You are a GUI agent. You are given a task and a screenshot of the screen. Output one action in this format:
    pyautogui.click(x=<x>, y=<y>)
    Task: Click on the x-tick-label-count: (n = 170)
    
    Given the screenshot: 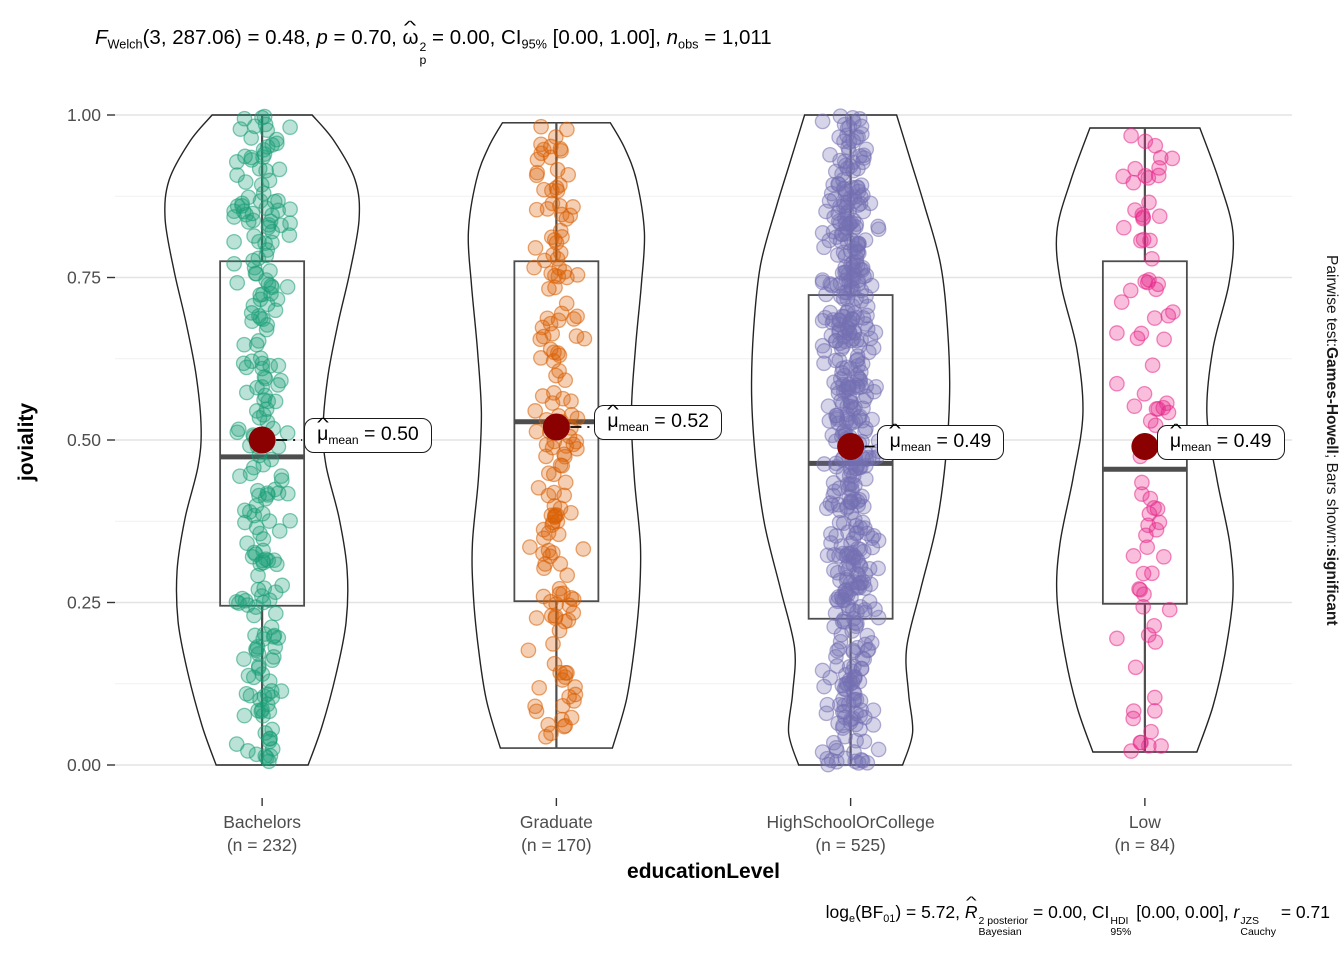 What is the action you would take?
    pyautogui.click(x=556, y=845)
    